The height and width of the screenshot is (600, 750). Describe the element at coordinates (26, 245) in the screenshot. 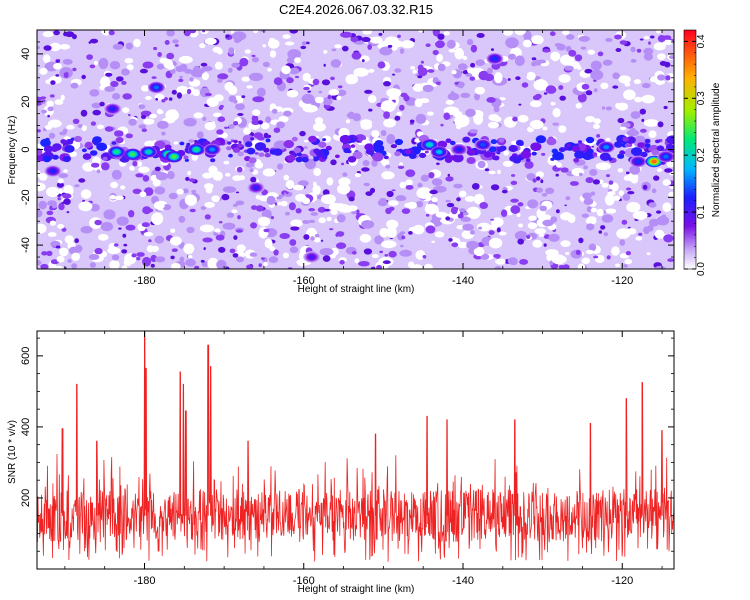

I see `heatmap-y-tick-label: -40` at that location.